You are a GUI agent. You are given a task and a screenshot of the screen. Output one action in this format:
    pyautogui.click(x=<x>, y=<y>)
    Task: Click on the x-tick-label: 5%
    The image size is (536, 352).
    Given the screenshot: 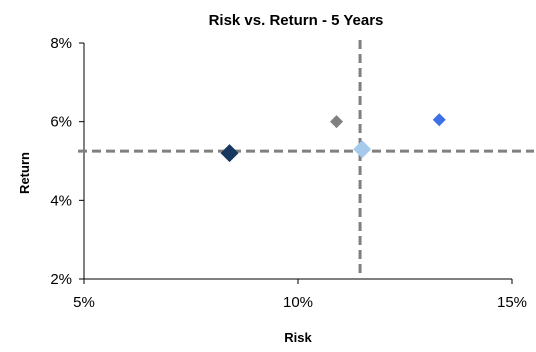 What is the action you would take?
    pyautogui.click(x=84, y=302)
    